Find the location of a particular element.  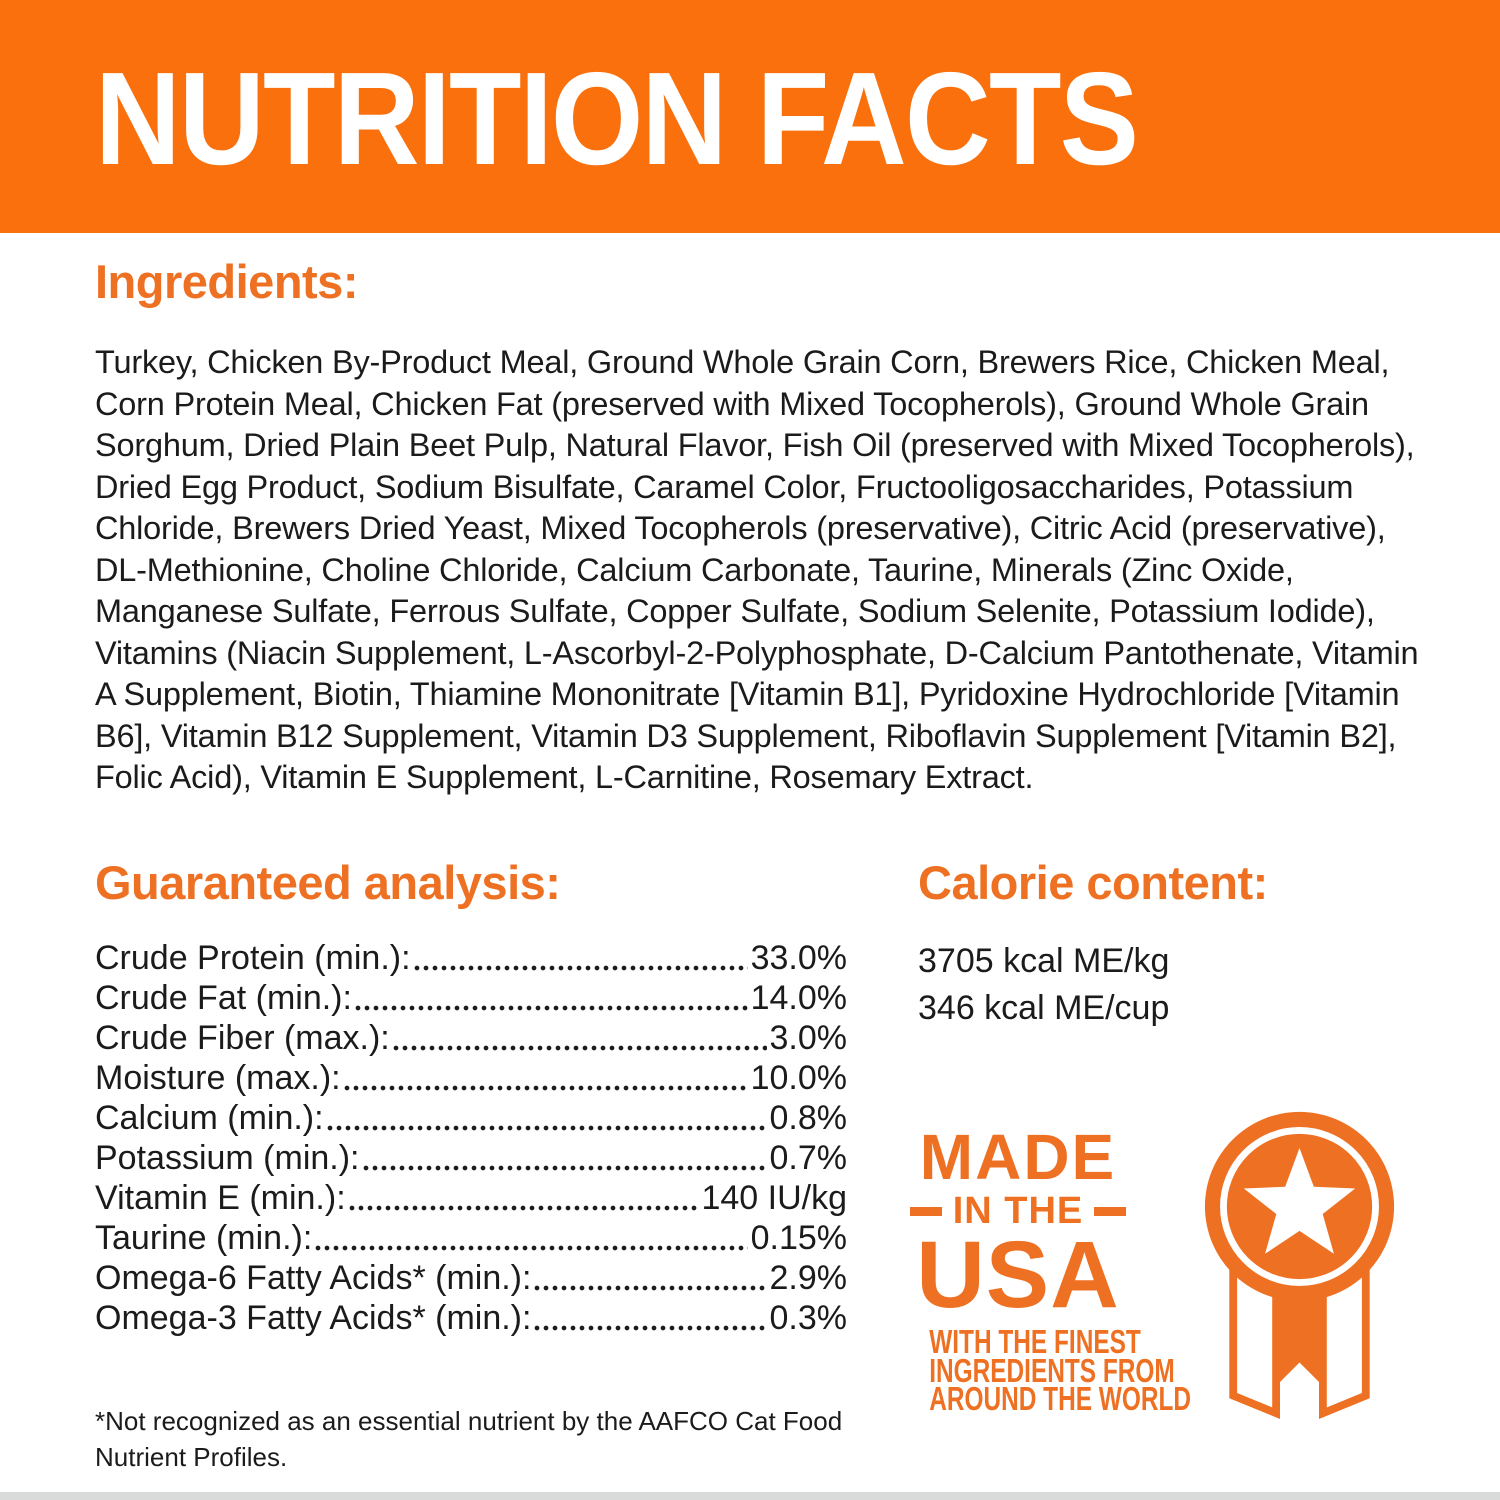

star-icon is located at coordinates (1299, 1200).